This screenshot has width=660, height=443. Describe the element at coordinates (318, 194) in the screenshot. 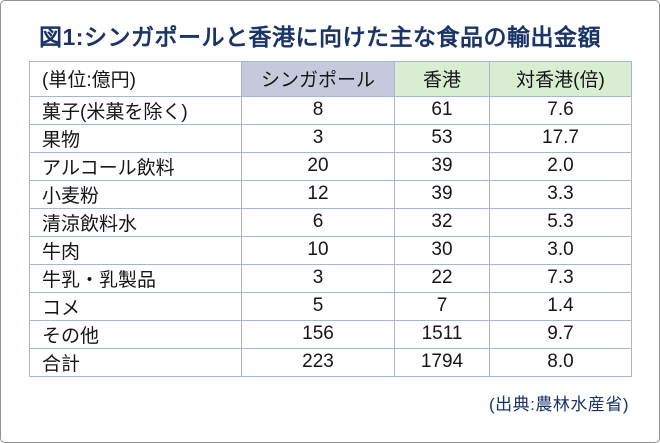

I see `value-singapore: 12` at that location.